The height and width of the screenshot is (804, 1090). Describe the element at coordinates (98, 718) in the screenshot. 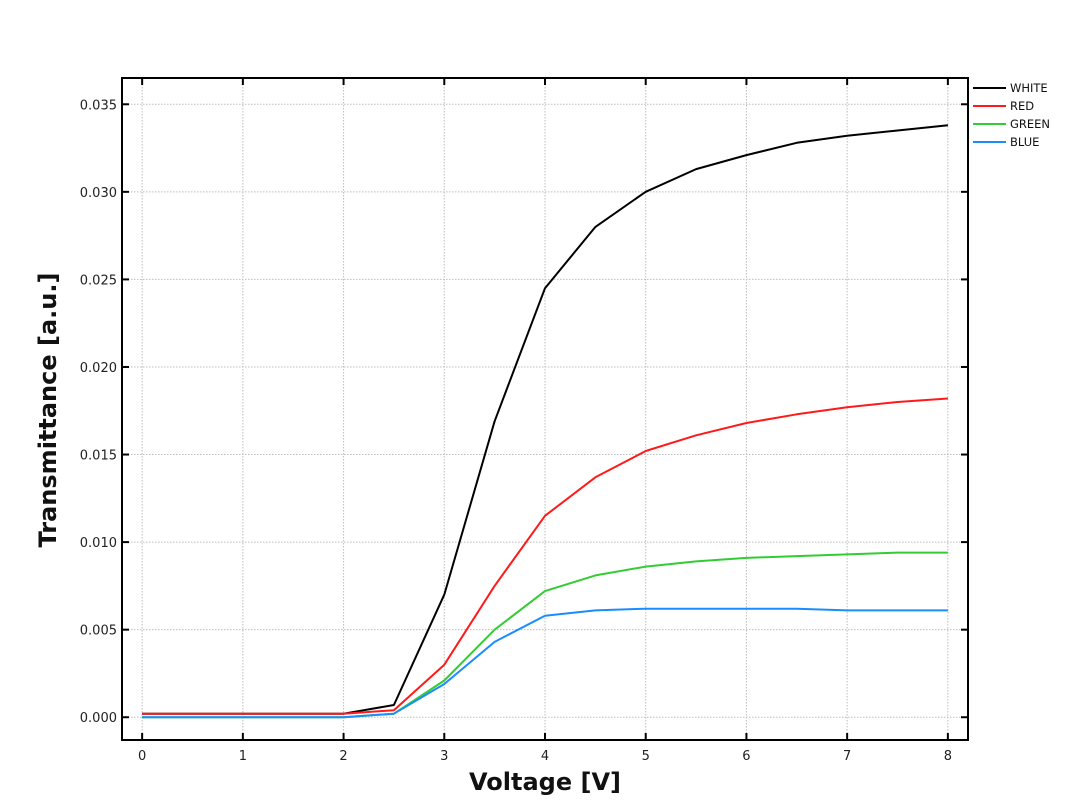

I see `y-tick-label: 0.000` at that location.